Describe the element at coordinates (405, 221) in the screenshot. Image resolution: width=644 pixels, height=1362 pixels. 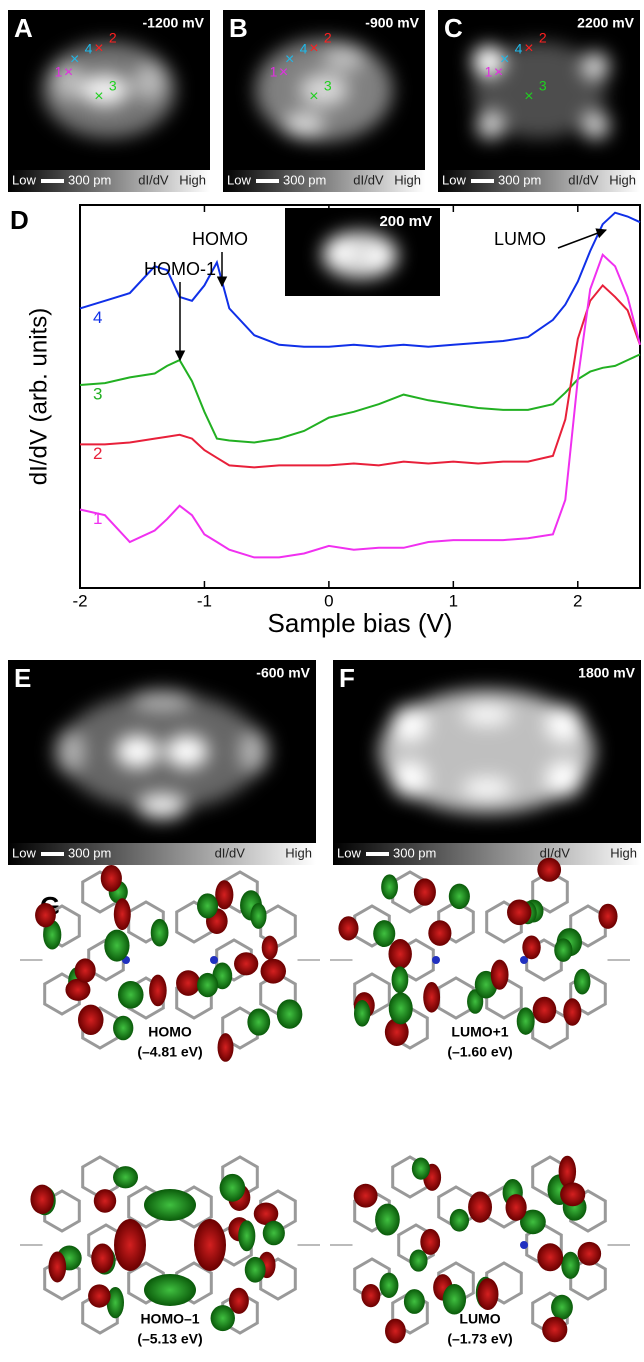
I see `inset-label: 200 mV` at that location.